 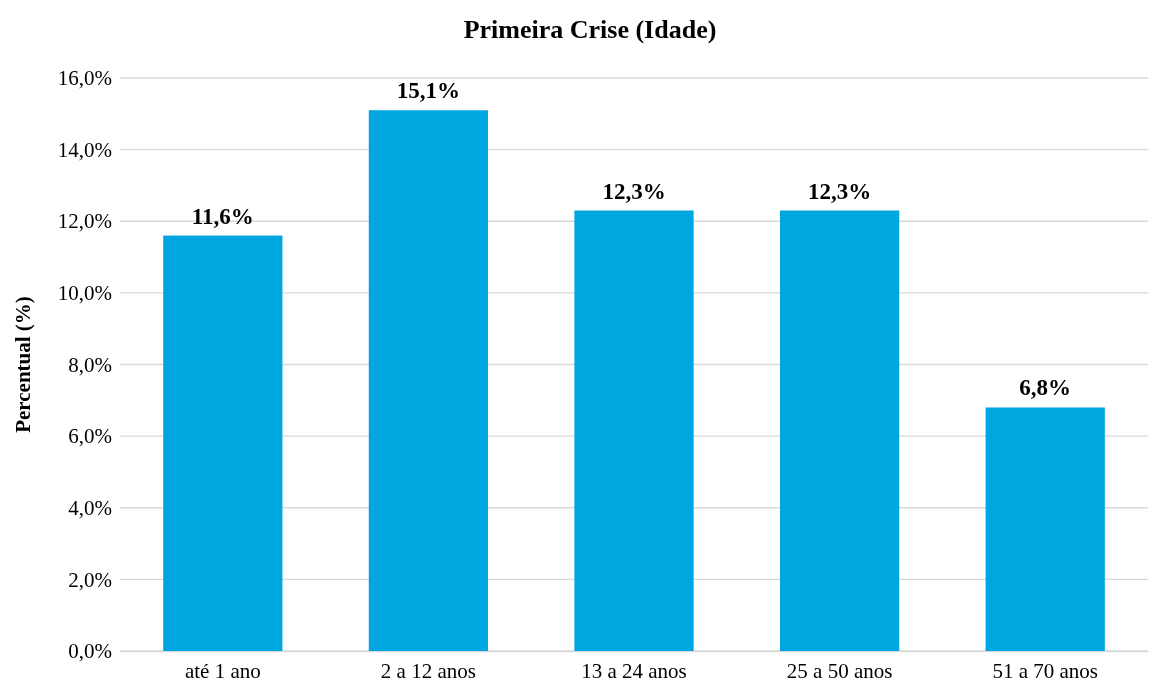 What do you see at coordinates (222, 670) in the screenshot?
I see `x-tick-label: até 1 ano` at bounding box center [222, 670].